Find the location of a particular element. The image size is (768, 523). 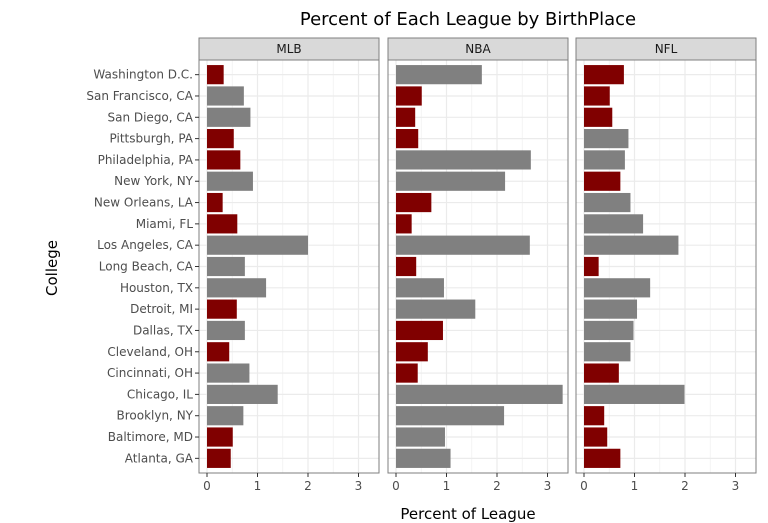

bar-mlb-cleveland-oh is located at coordinates (218, 352).